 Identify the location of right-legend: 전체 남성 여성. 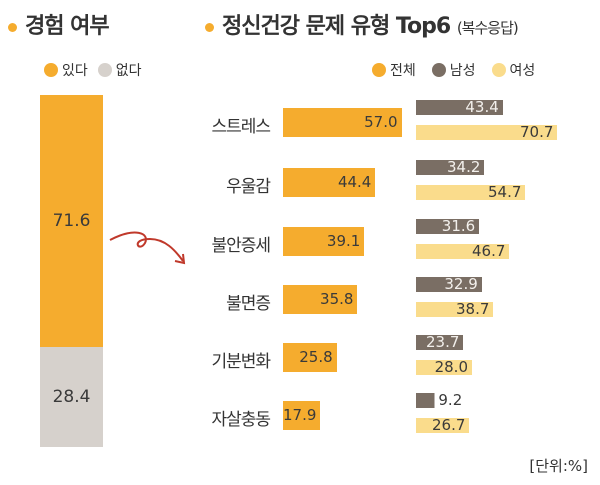
(453, 70).